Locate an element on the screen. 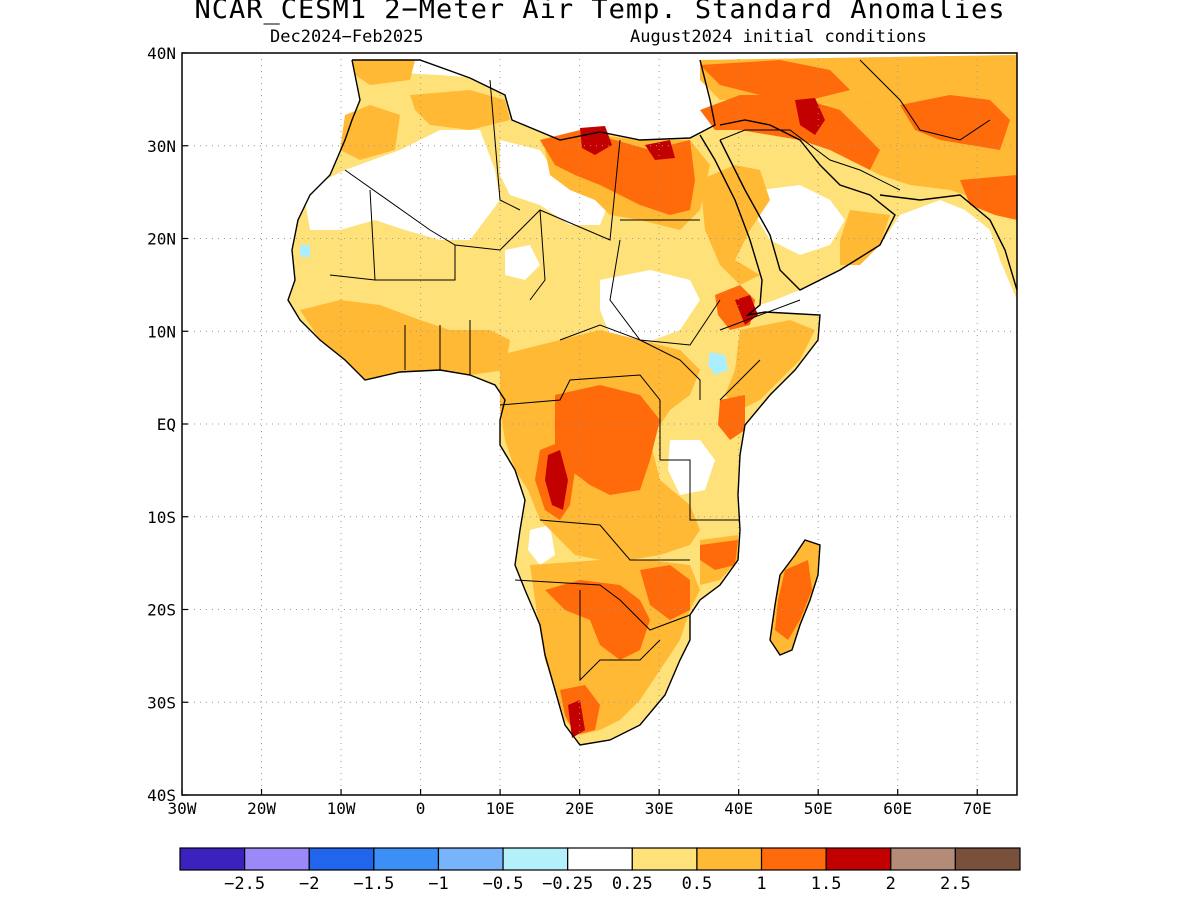 The height and width of the screenshot is (900, 1200). colorbar-label: −0.5 is located at coordinates (503, 884).